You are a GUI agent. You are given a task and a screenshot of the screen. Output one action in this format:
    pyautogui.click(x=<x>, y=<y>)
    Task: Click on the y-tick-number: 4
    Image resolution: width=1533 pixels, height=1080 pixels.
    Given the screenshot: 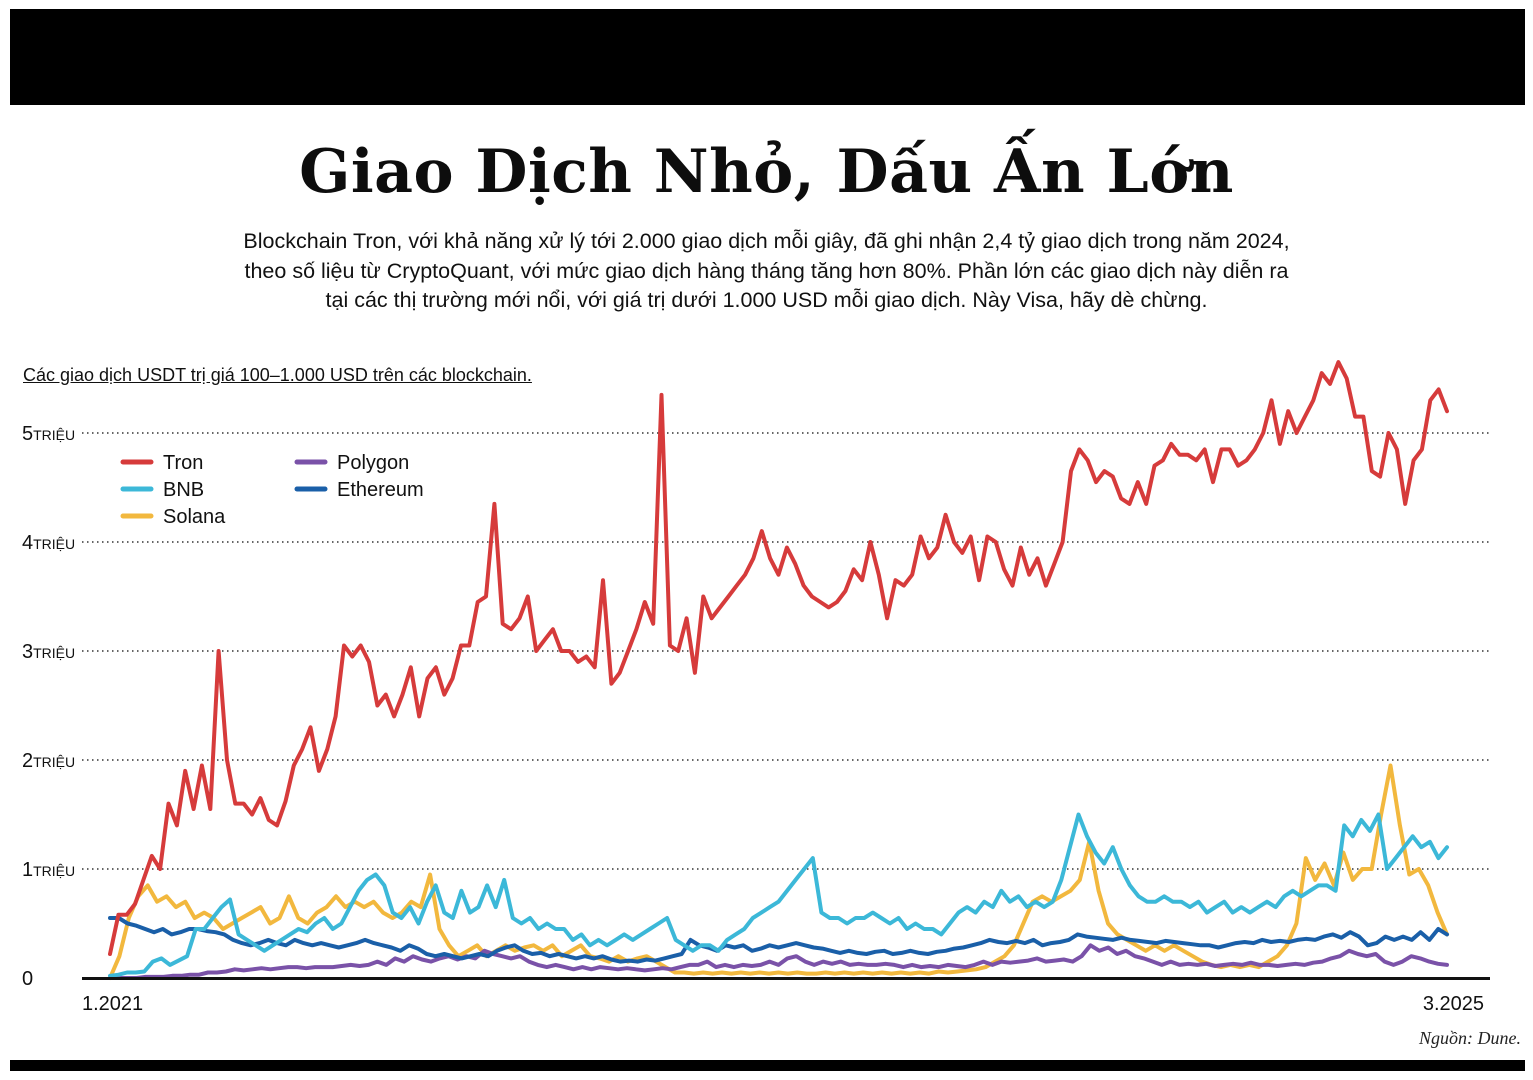 What is the action you would take?
    pyautogui.click(x=27, y=543)
    